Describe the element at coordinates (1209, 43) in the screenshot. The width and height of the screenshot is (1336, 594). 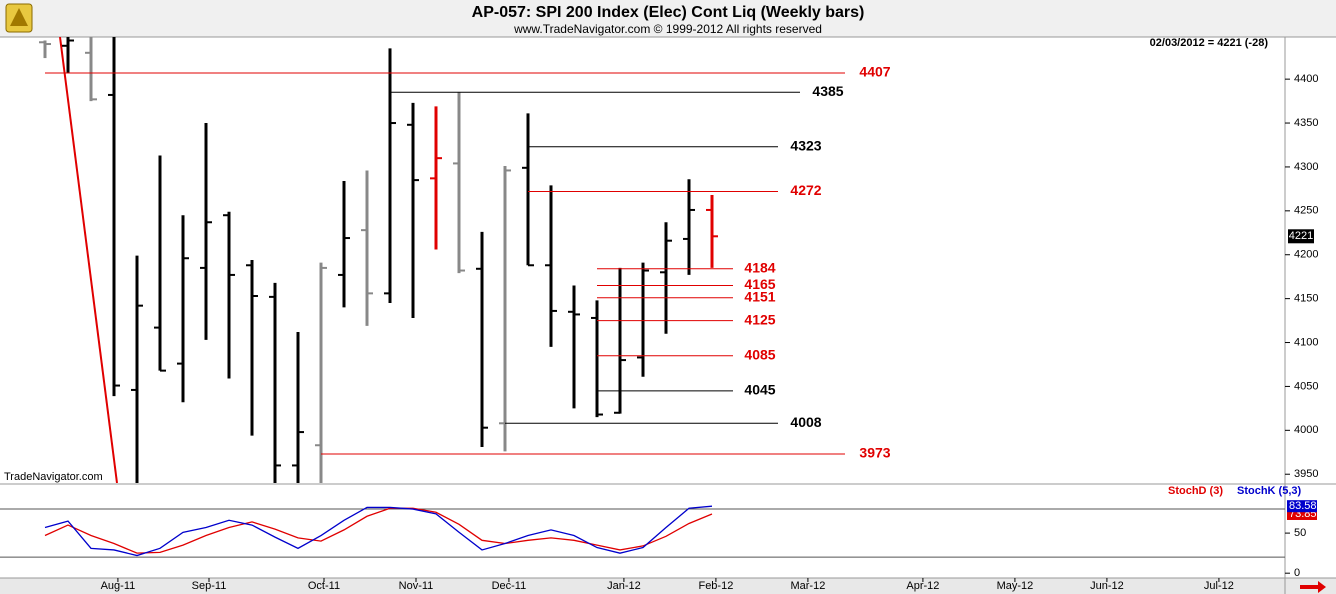
I see `last-price-note: 02/03/2012 = 4221 (-28)` at that location.